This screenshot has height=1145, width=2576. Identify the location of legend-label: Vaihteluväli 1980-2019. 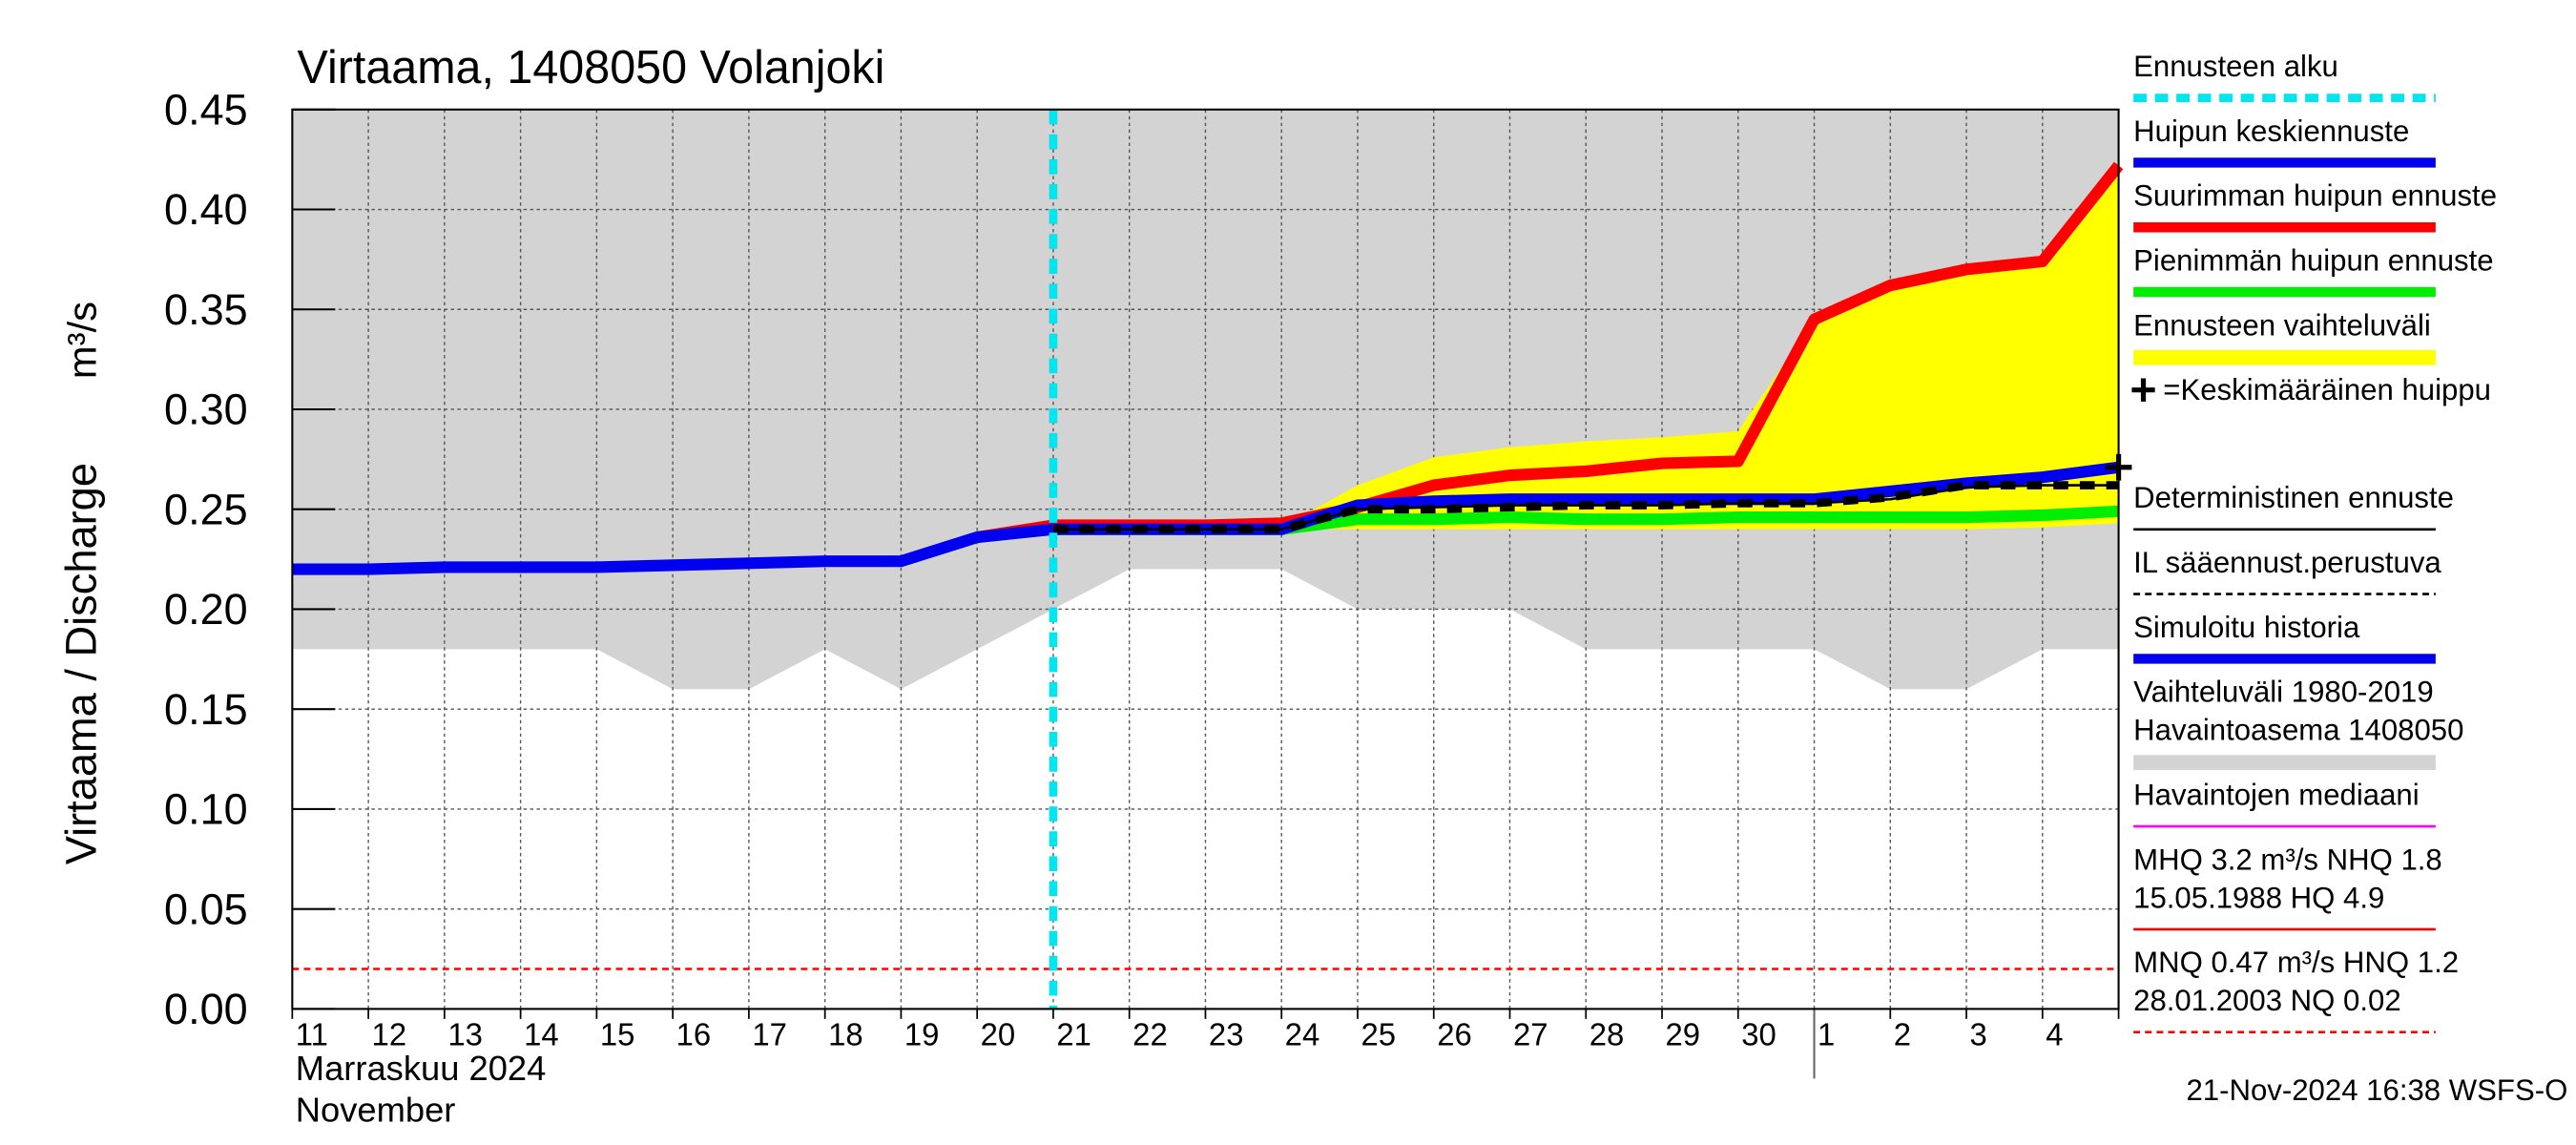
(2283, 693).